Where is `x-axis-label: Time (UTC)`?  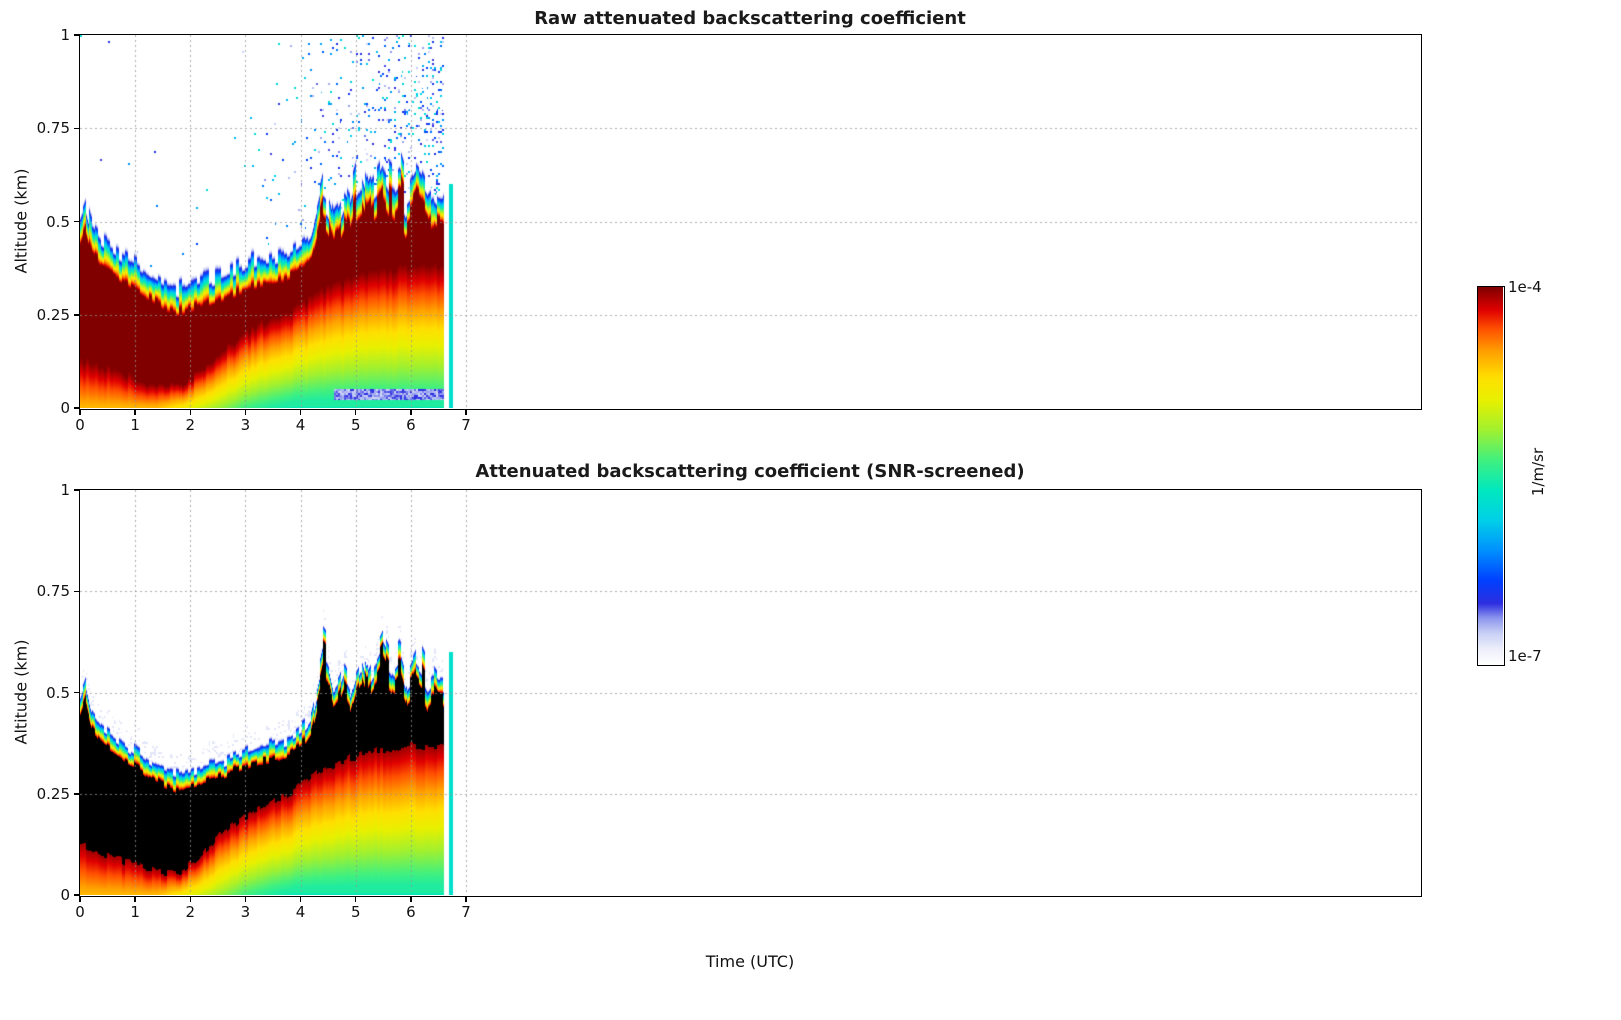
x-axis-label: Time (UTC) is located at coordinates (750, 961).